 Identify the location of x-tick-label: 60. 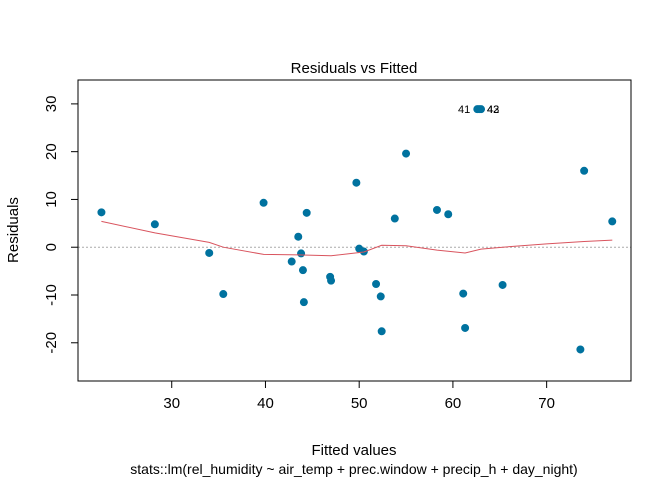
(453, 403).